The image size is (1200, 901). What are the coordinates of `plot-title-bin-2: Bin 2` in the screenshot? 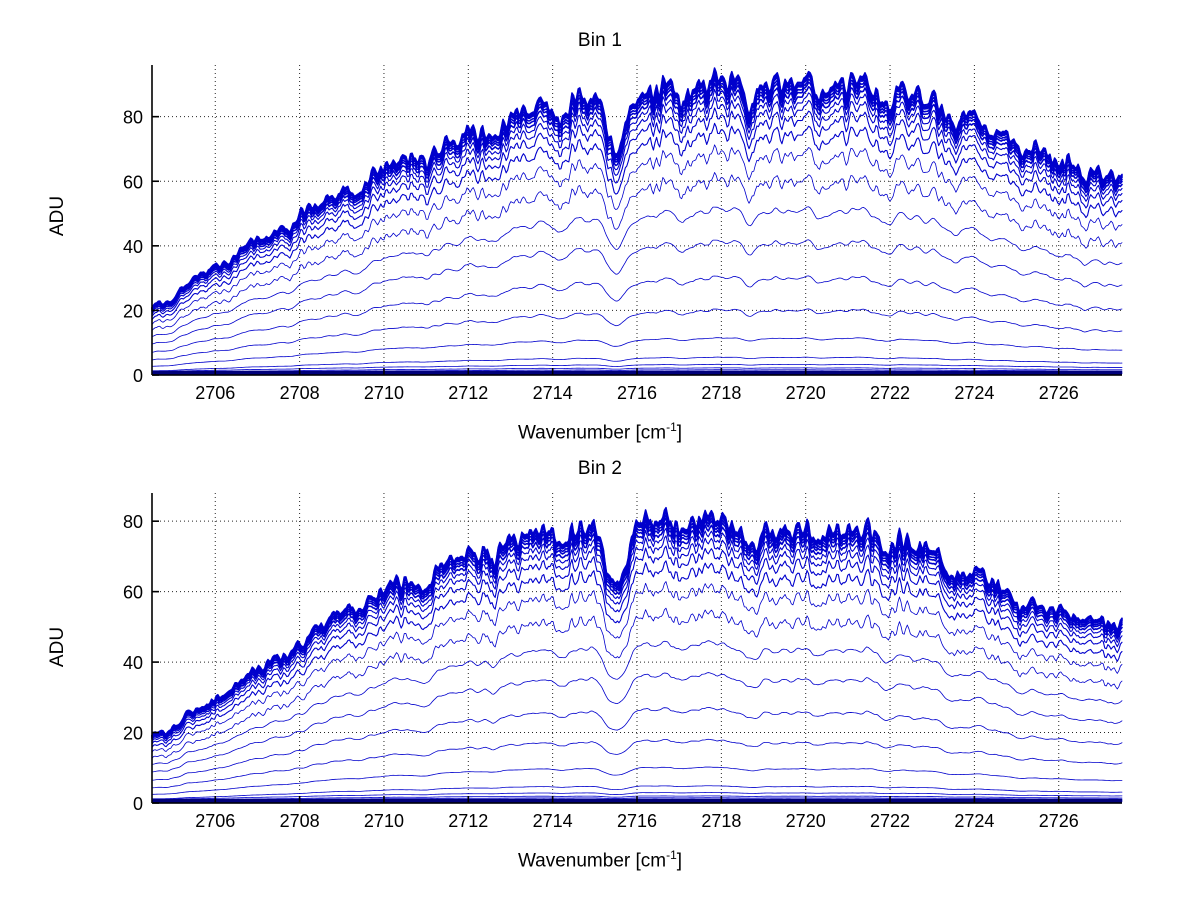 It's located at (600, 468).